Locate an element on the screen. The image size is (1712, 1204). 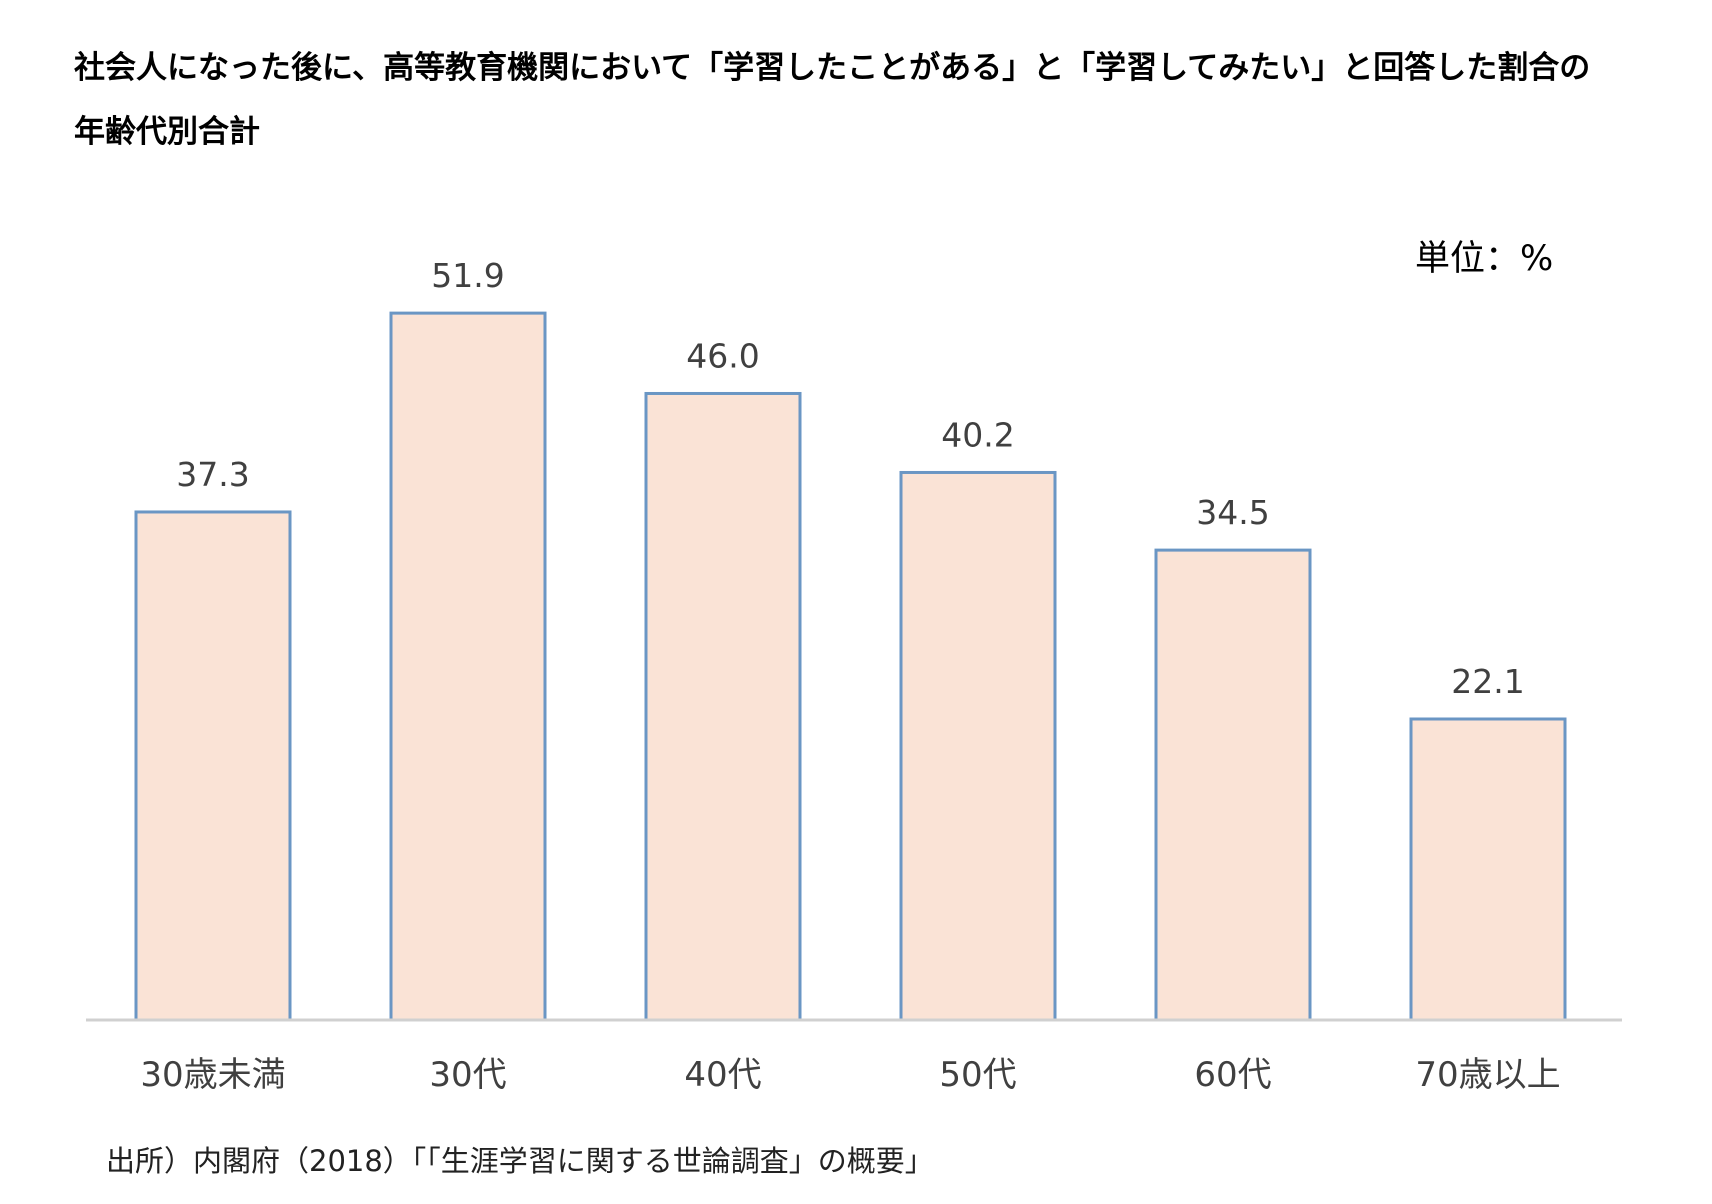
bar-value-label-1: 37.3 is located at coordinates (212, 474).